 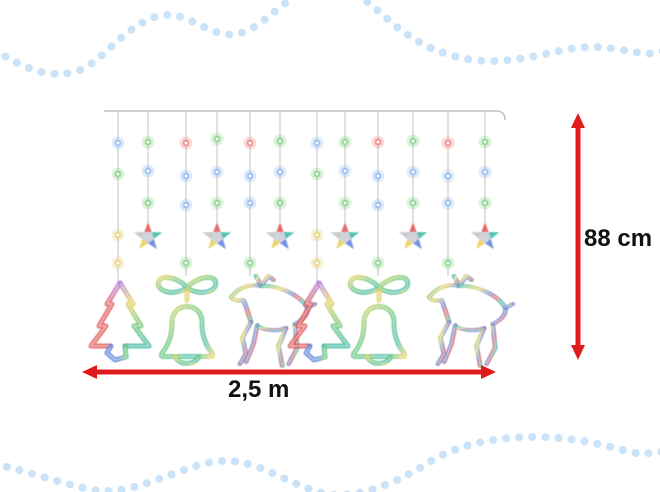 I want to click on width-arrow, so click(x=289, y=372).